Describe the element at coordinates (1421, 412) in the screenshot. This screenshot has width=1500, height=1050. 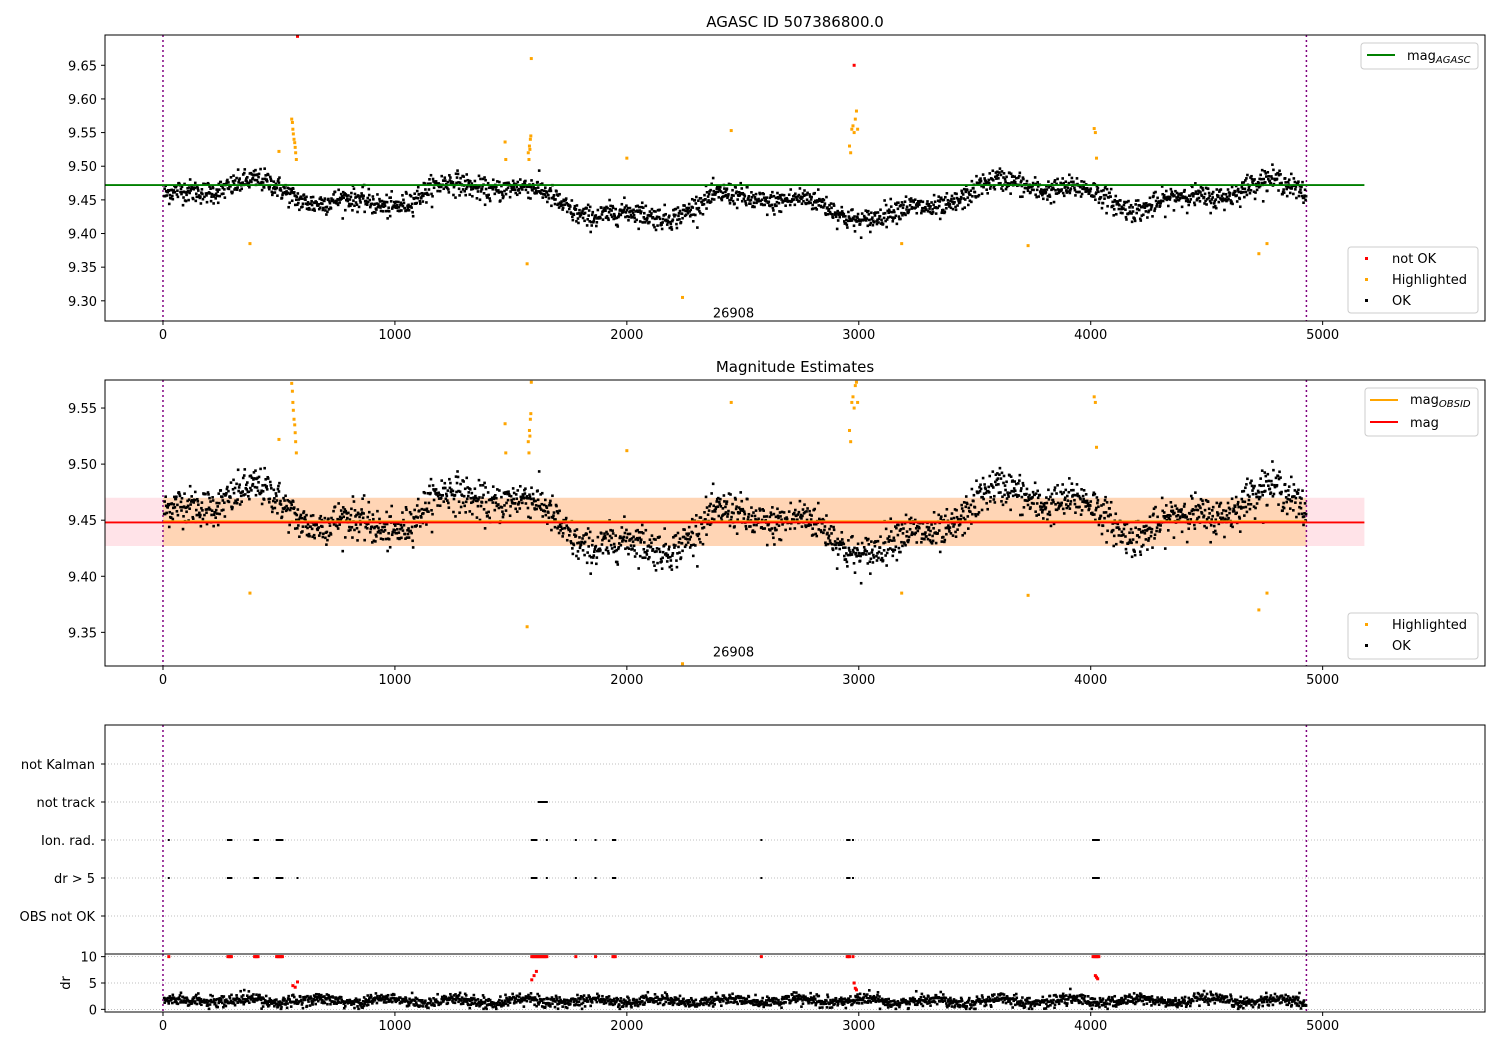
I see `legend-lines: magOBSID mag` at that location.